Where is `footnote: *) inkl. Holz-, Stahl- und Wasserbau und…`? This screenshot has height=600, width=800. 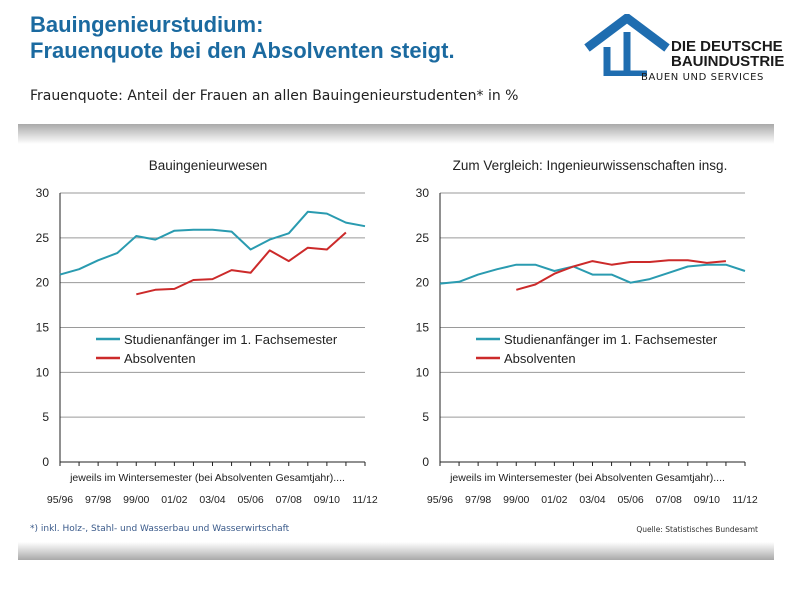 footnote: *) inkl. Holz-, Stahl- und Wasserbau und… is located at coordinates (160, 529).